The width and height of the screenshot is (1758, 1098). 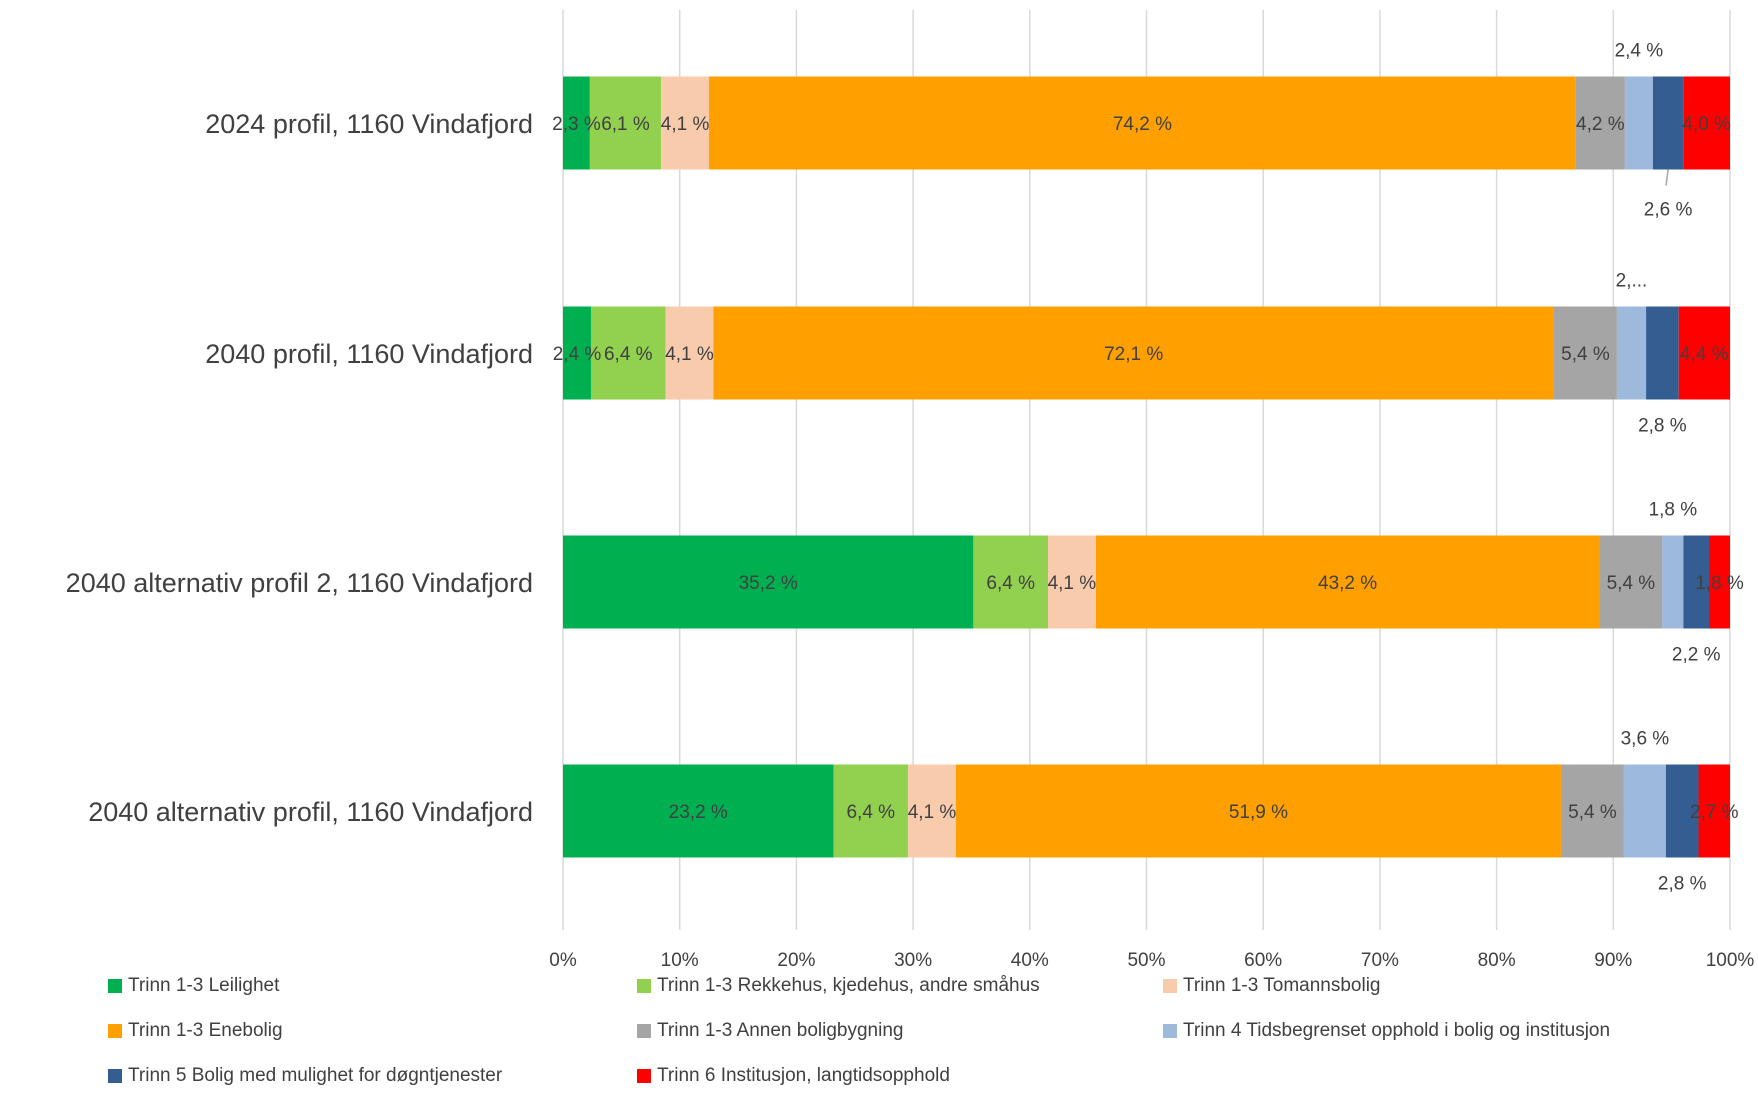 What do you see at coordinates (1263, 960) in the screenshot?
I see `x-tick-label: 60%` at bounding box center [1263, 960].